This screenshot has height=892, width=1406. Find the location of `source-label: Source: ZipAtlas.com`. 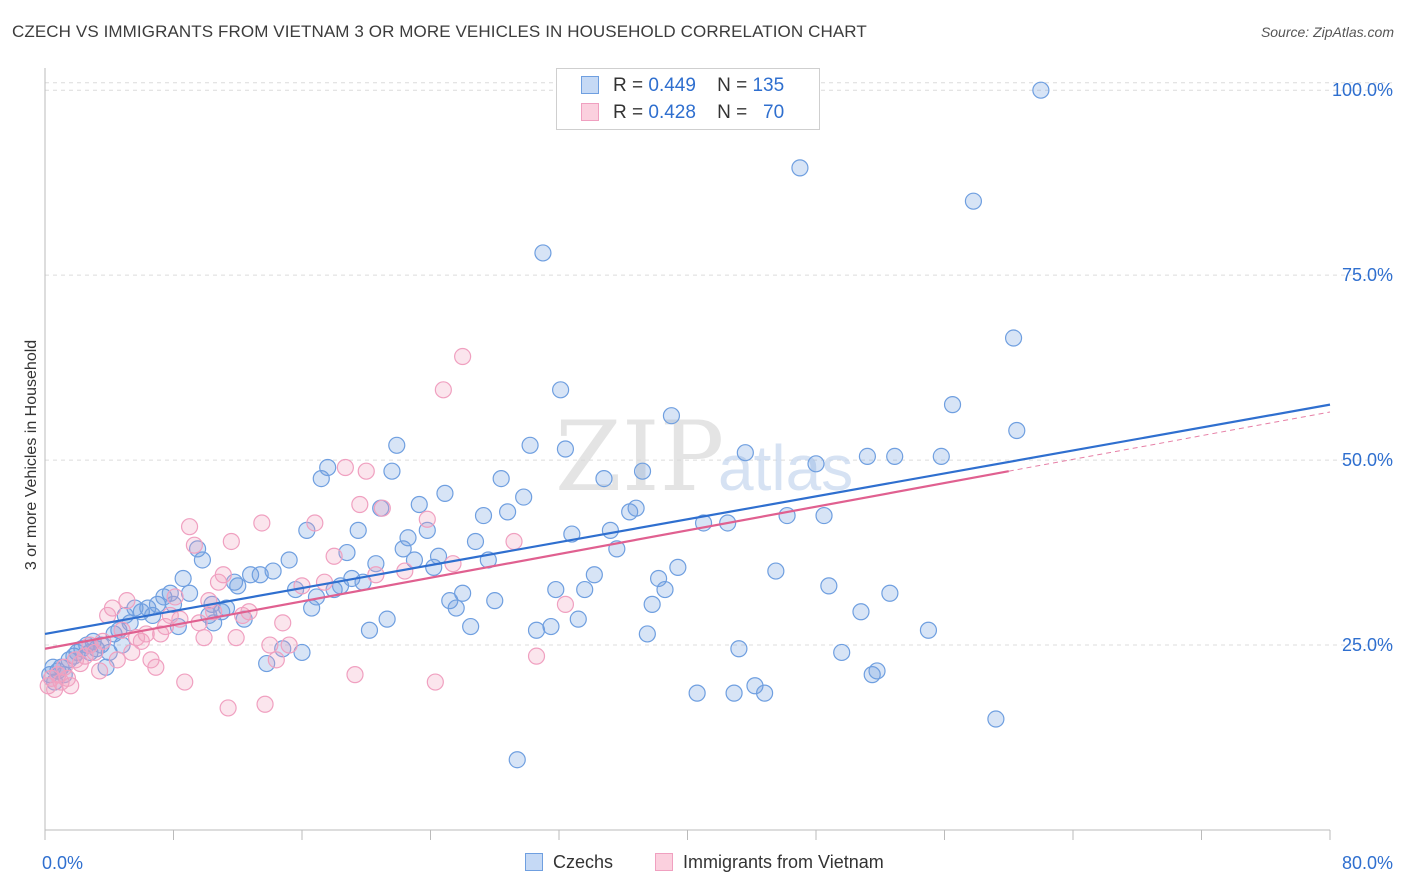

source-label: Source: ZipAtlas.com is located at coordinates (1327, 32).